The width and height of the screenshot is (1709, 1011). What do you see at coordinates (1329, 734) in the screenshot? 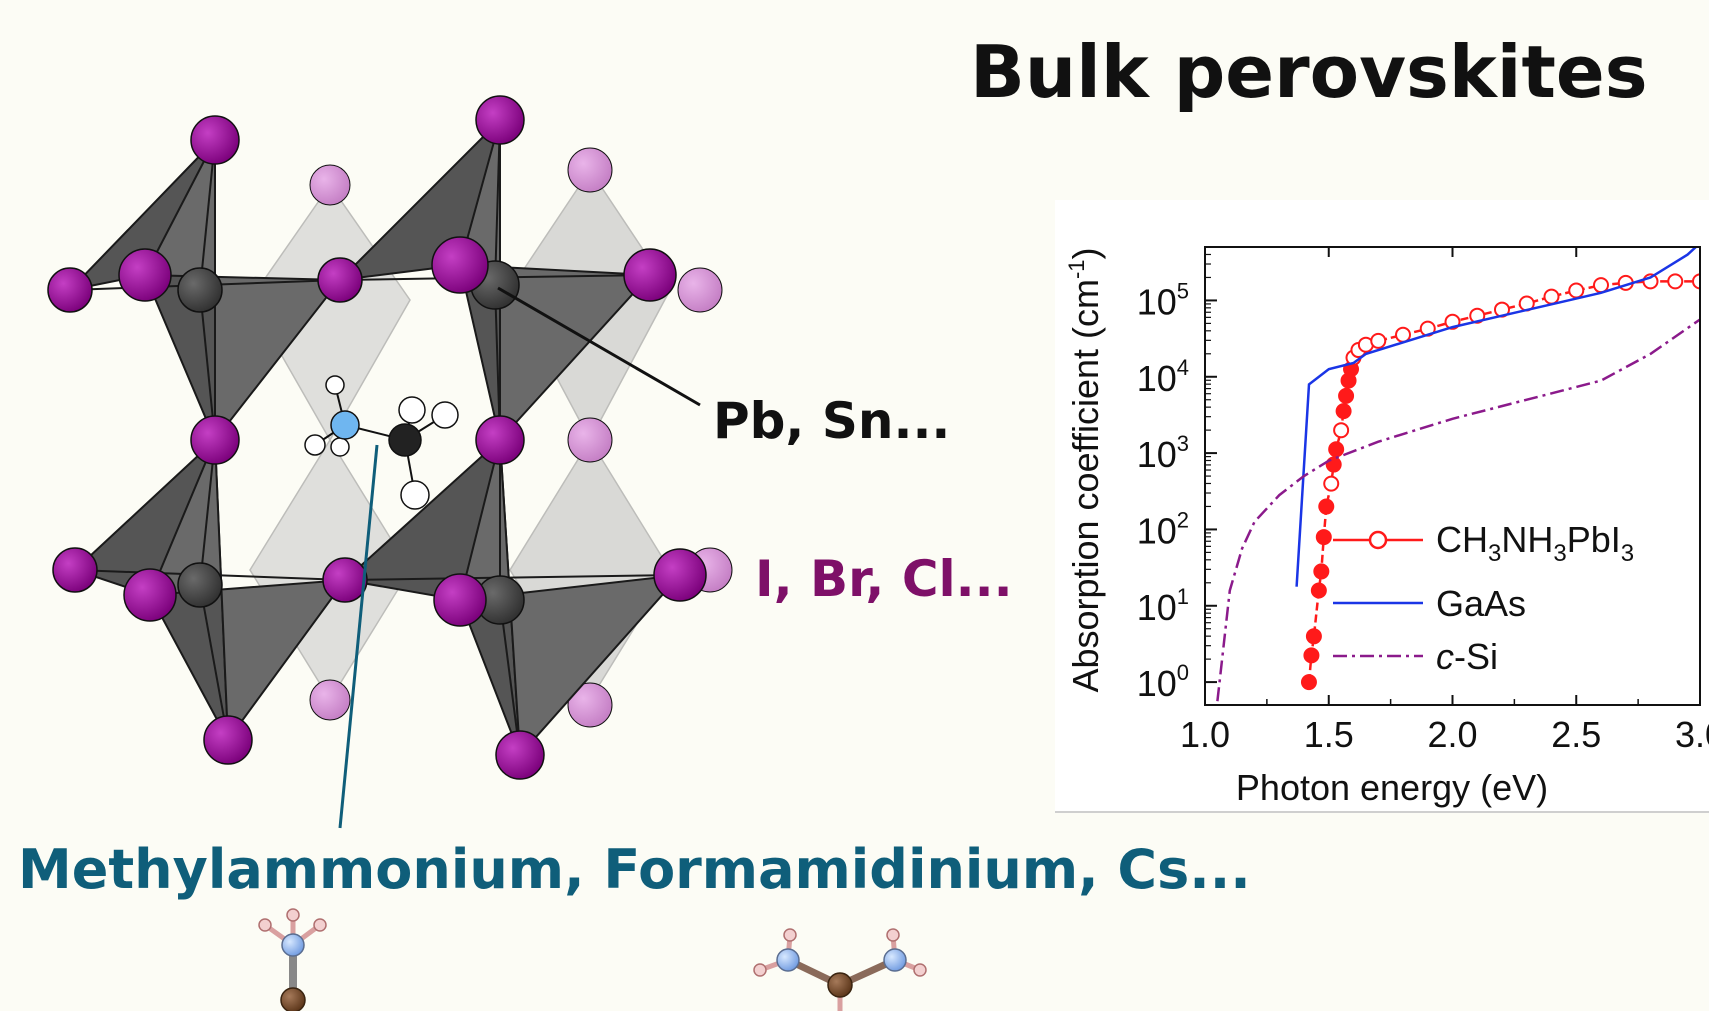
I see `x-tick-label: 1.5` at bounding box center [1329, 734].